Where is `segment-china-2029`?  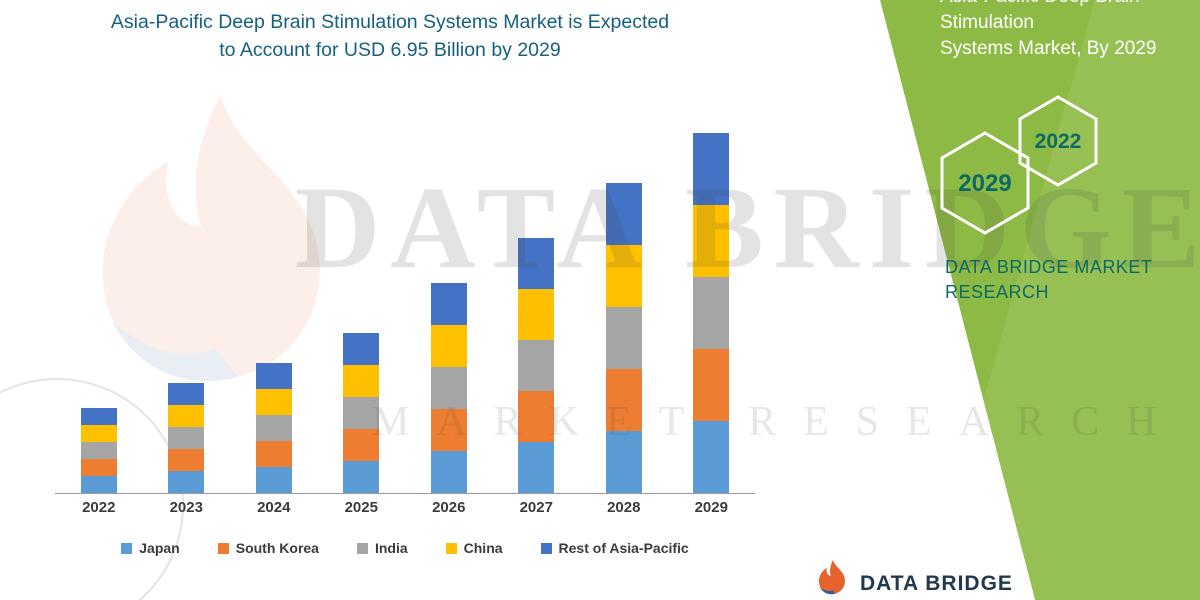 segment-china-2029 is located at coordinates (711, 241).